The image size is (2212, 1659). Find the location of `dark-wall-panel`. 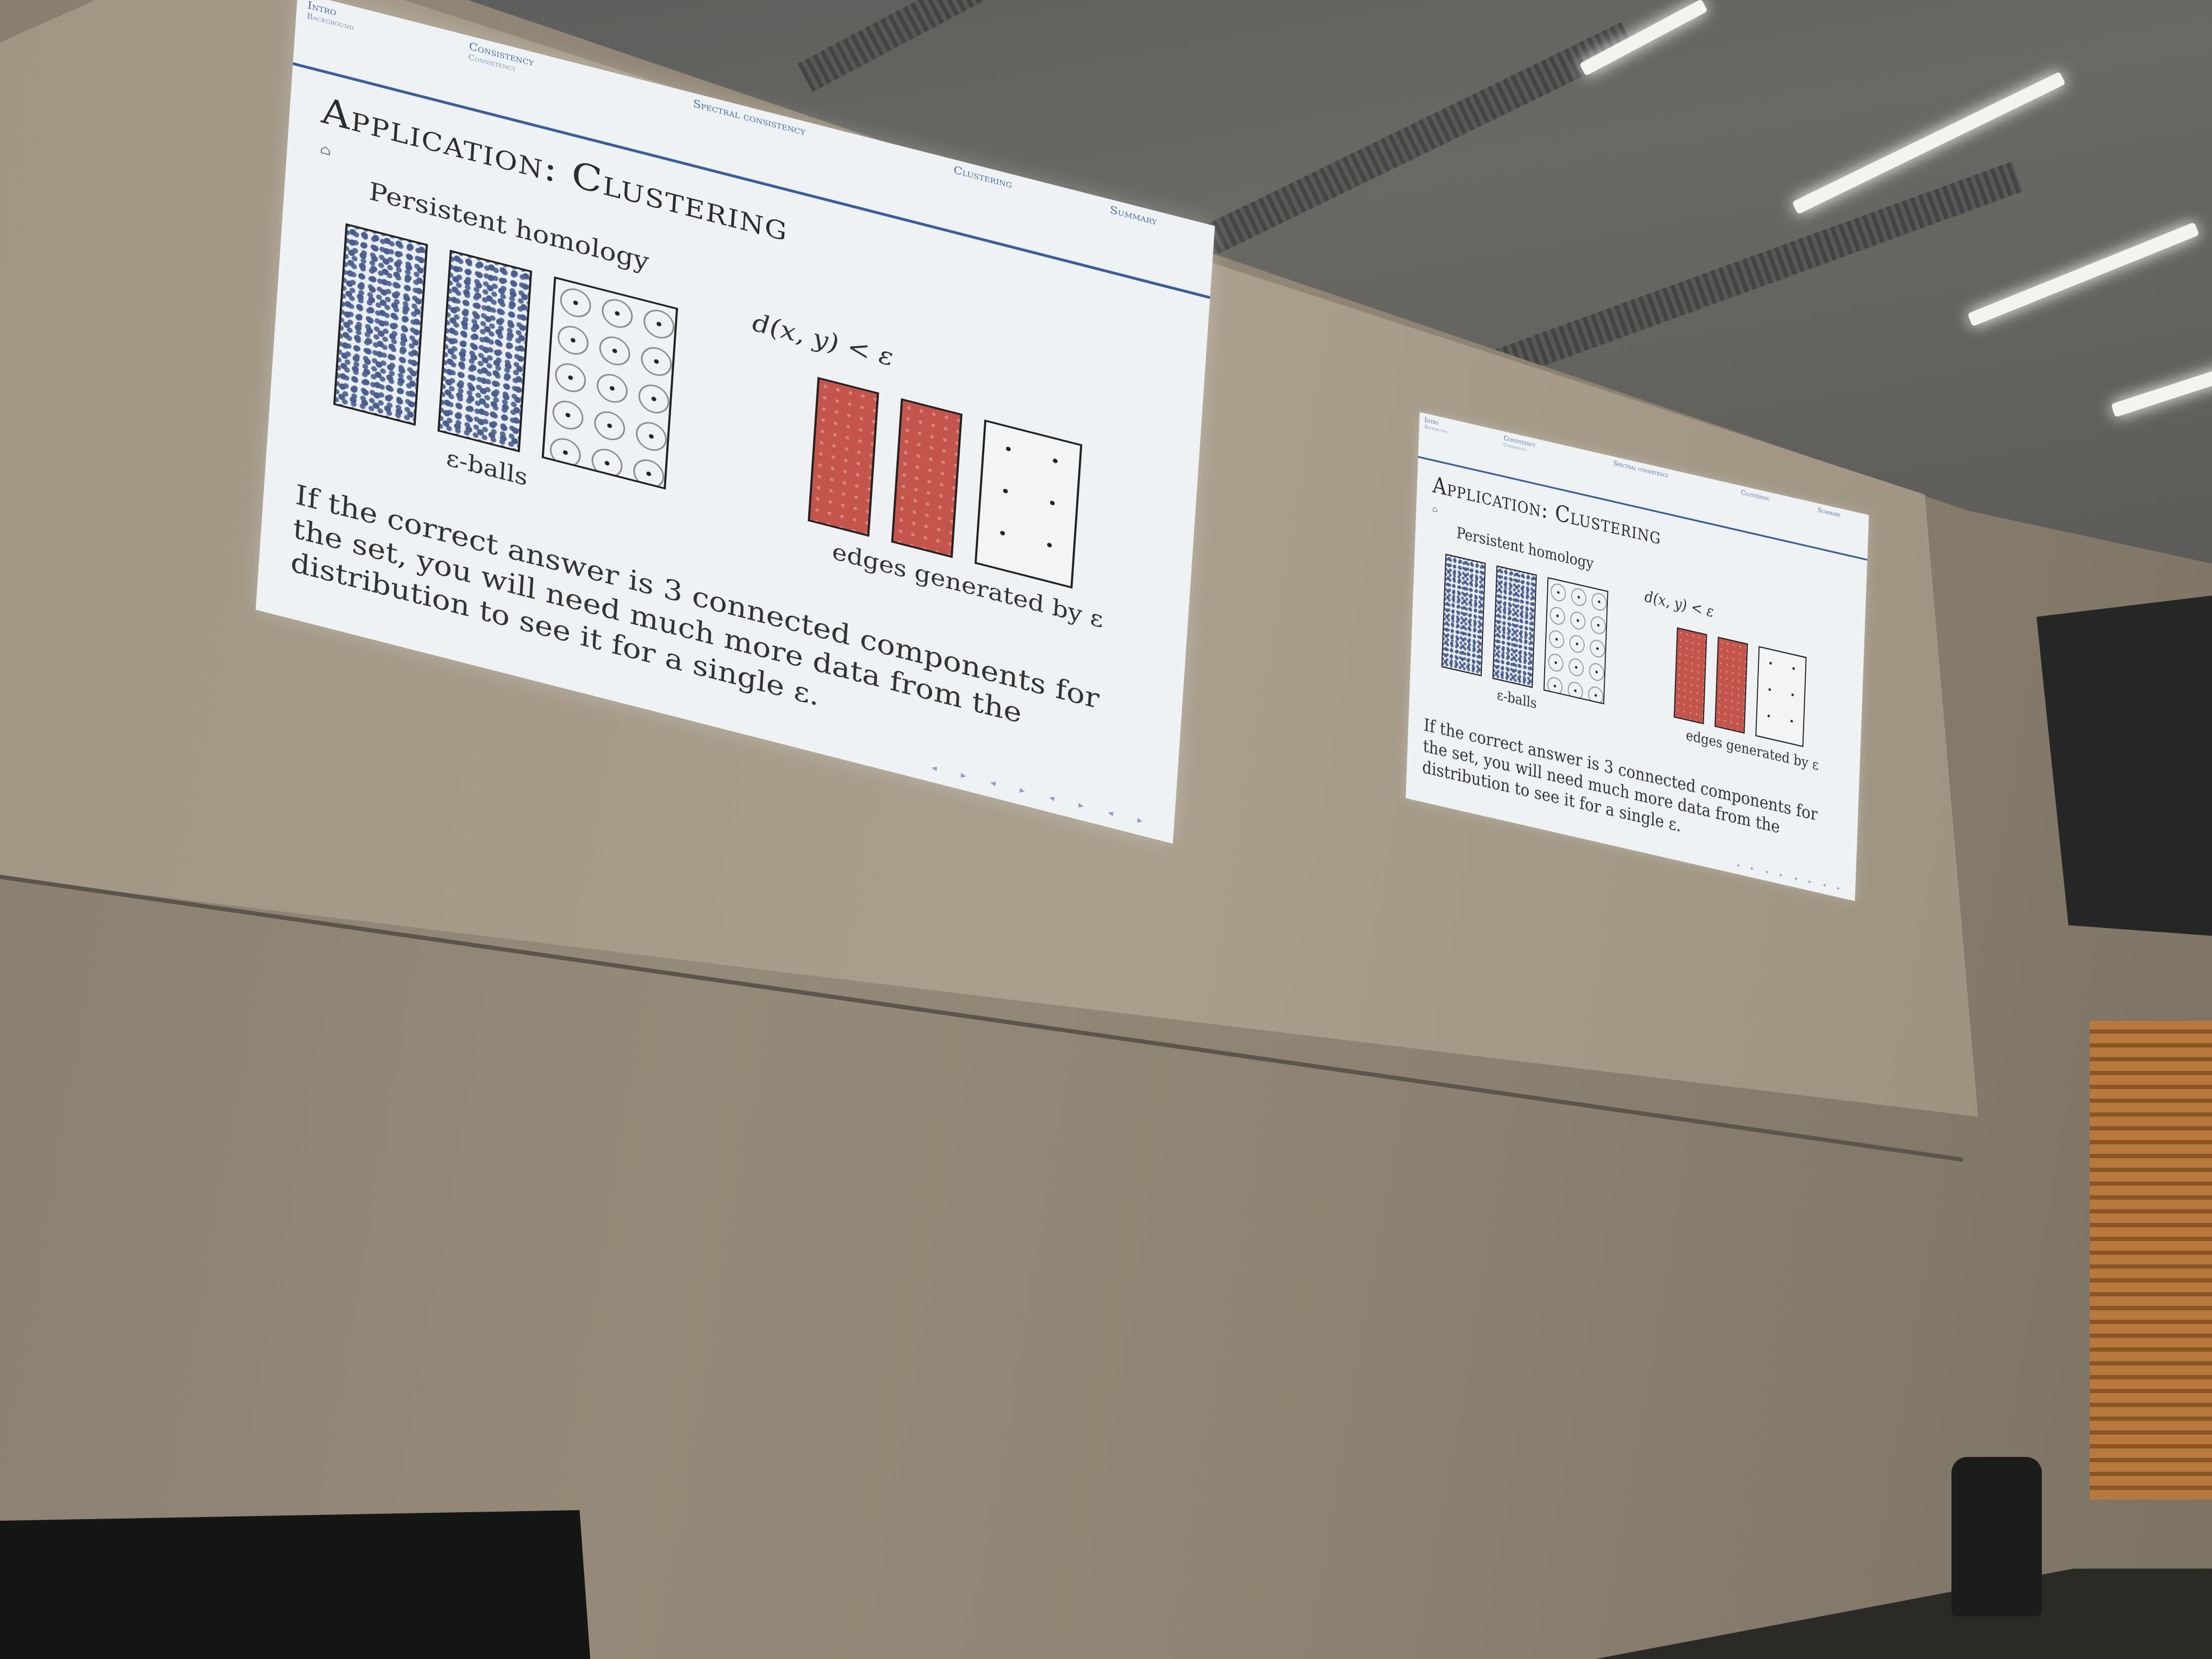

dark-wall-panel is located at coordinates (2124, 766).